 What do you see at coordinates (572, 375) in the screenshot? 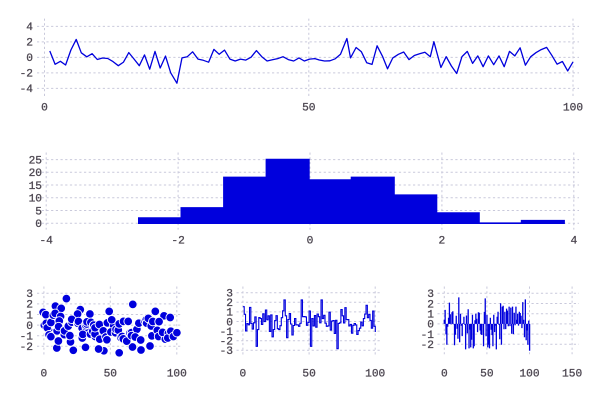
I see `svg-text: 150` at bounding box center [572, 375].